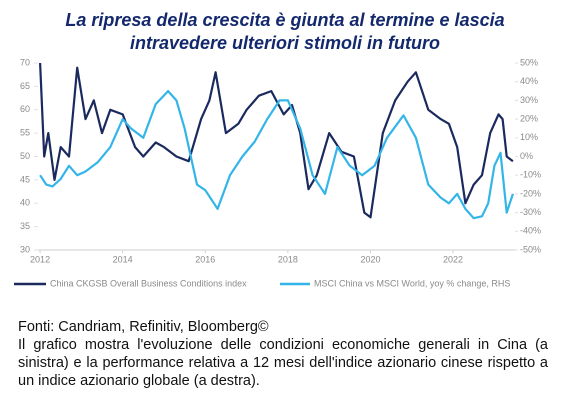 This screenshot has width=570, height=412. What do you see at coordinates (288, 259) in the screenshot?
I see `x-tick-label: 2018` at bounding box center [288, 259].